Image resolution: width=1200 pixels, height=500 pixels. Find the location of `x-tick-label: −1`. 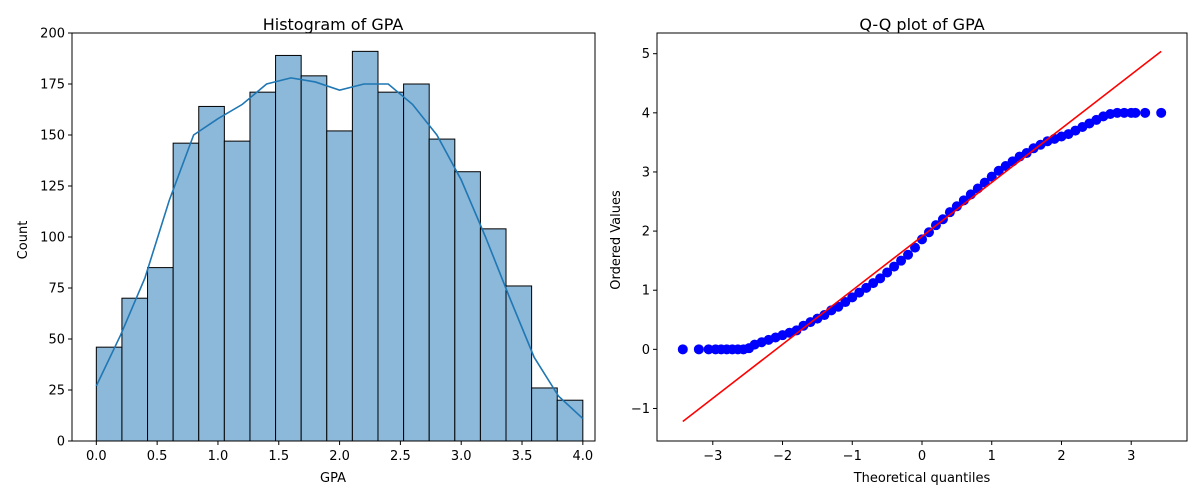

x-tick-label: −1 is located at coordinates (852, 456).